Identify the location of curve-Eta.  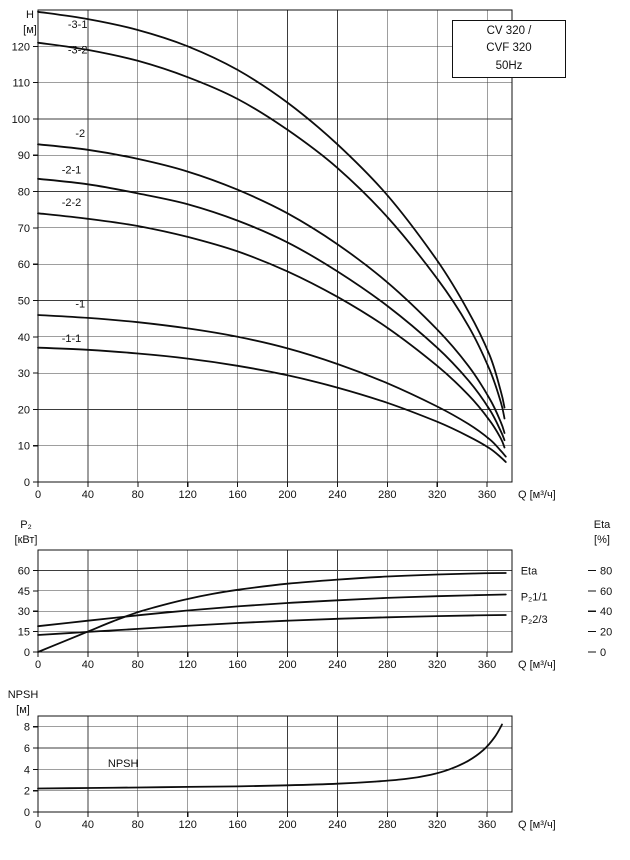
(272, 612).